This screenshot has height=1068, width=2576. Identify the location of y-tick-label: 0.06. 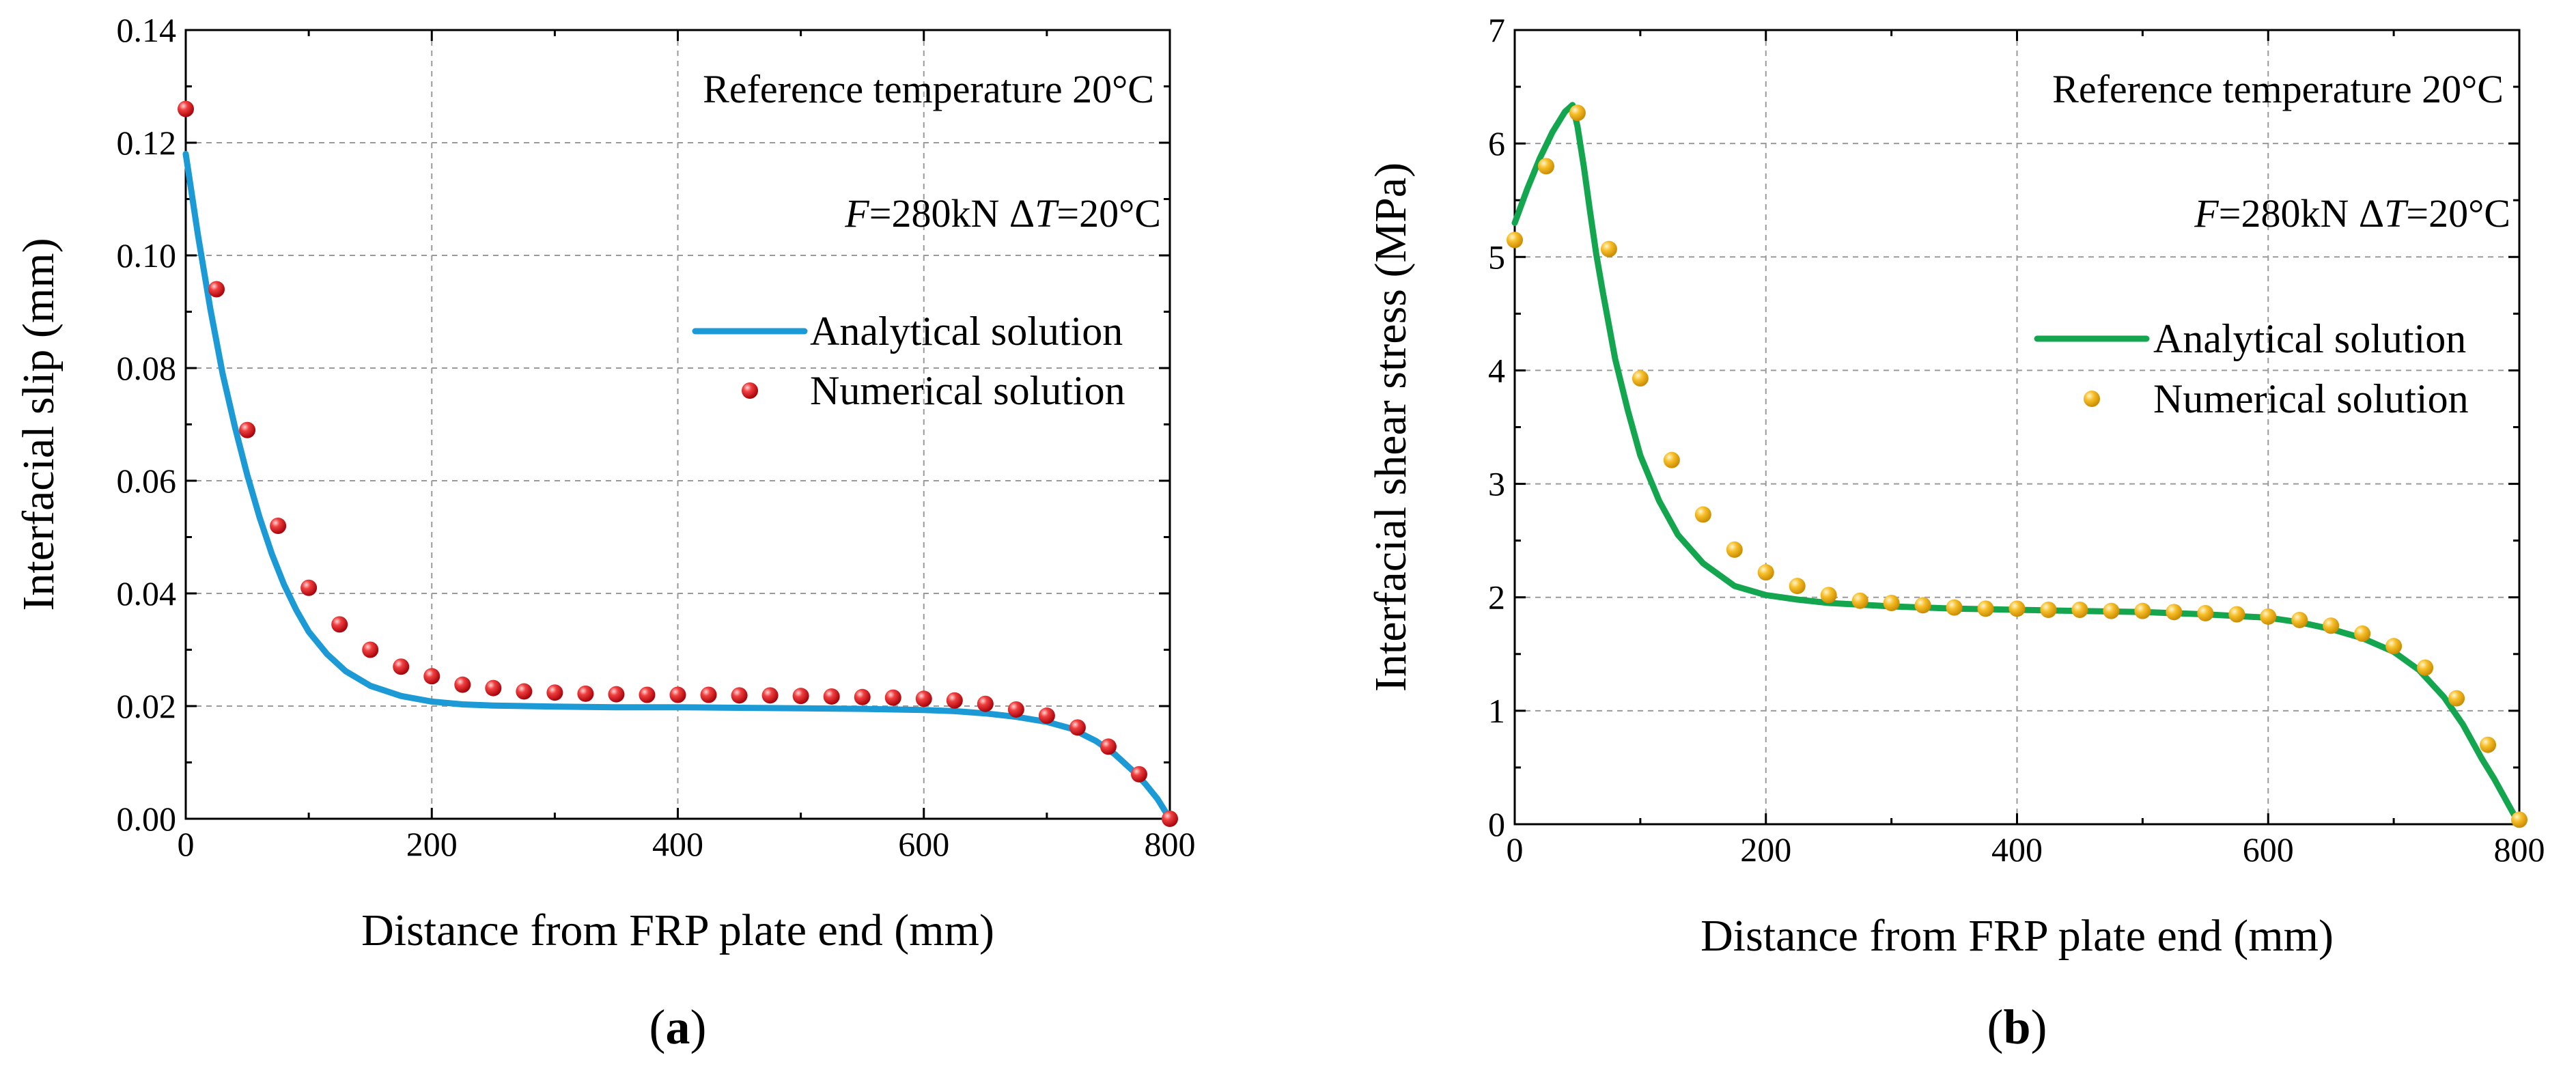
(147, 481).